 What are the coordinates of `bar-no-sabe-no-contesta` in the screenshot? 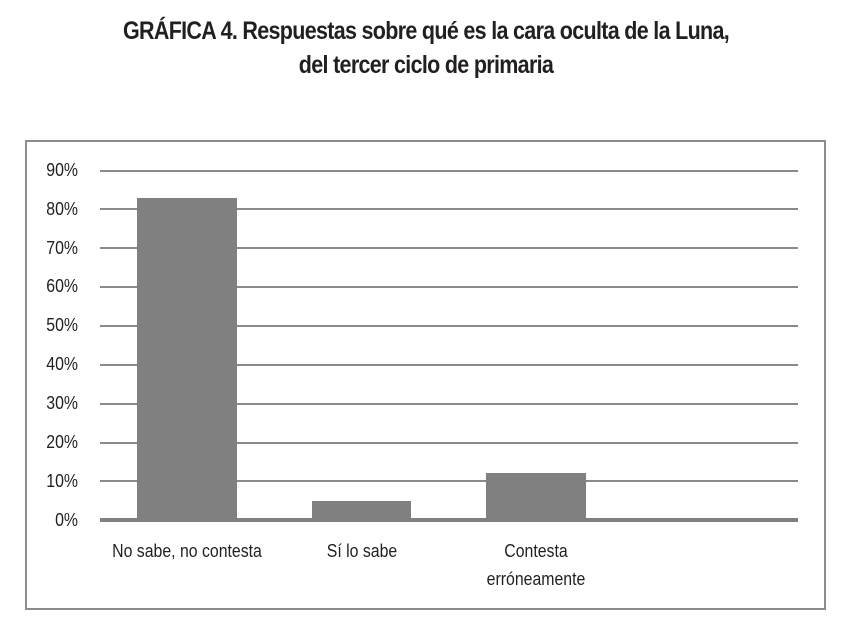 It's located at (187, 359).